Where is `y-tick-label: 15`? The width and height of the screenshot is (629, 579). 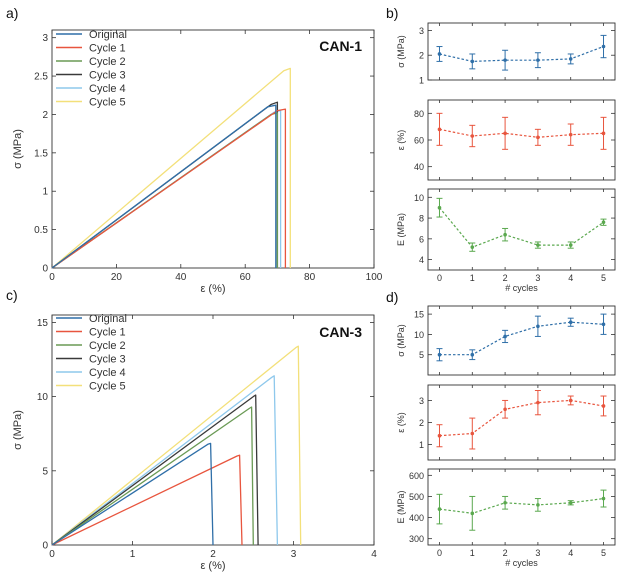 y-tick-label: 15 is located at coordinates (419, 315).